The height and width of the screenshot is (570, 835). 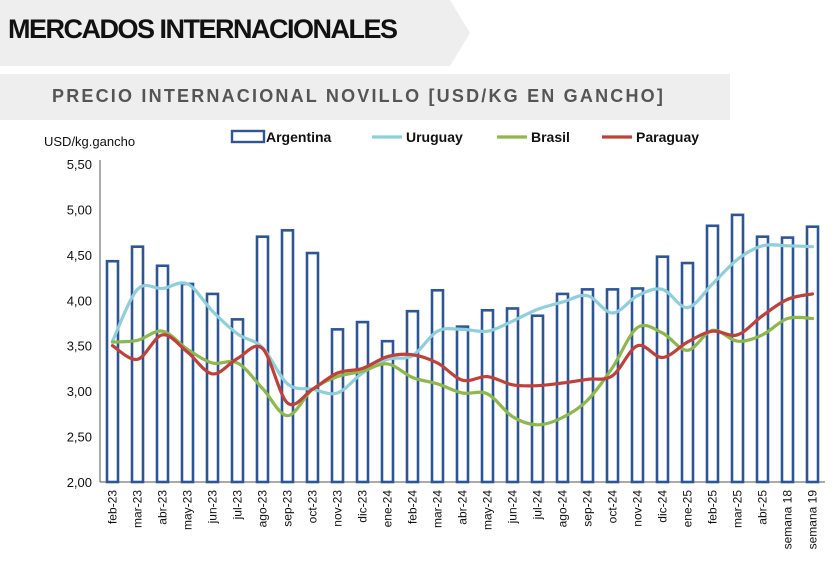 I want to click on x-tick-label: ago-23, so click(x=263, y=509).